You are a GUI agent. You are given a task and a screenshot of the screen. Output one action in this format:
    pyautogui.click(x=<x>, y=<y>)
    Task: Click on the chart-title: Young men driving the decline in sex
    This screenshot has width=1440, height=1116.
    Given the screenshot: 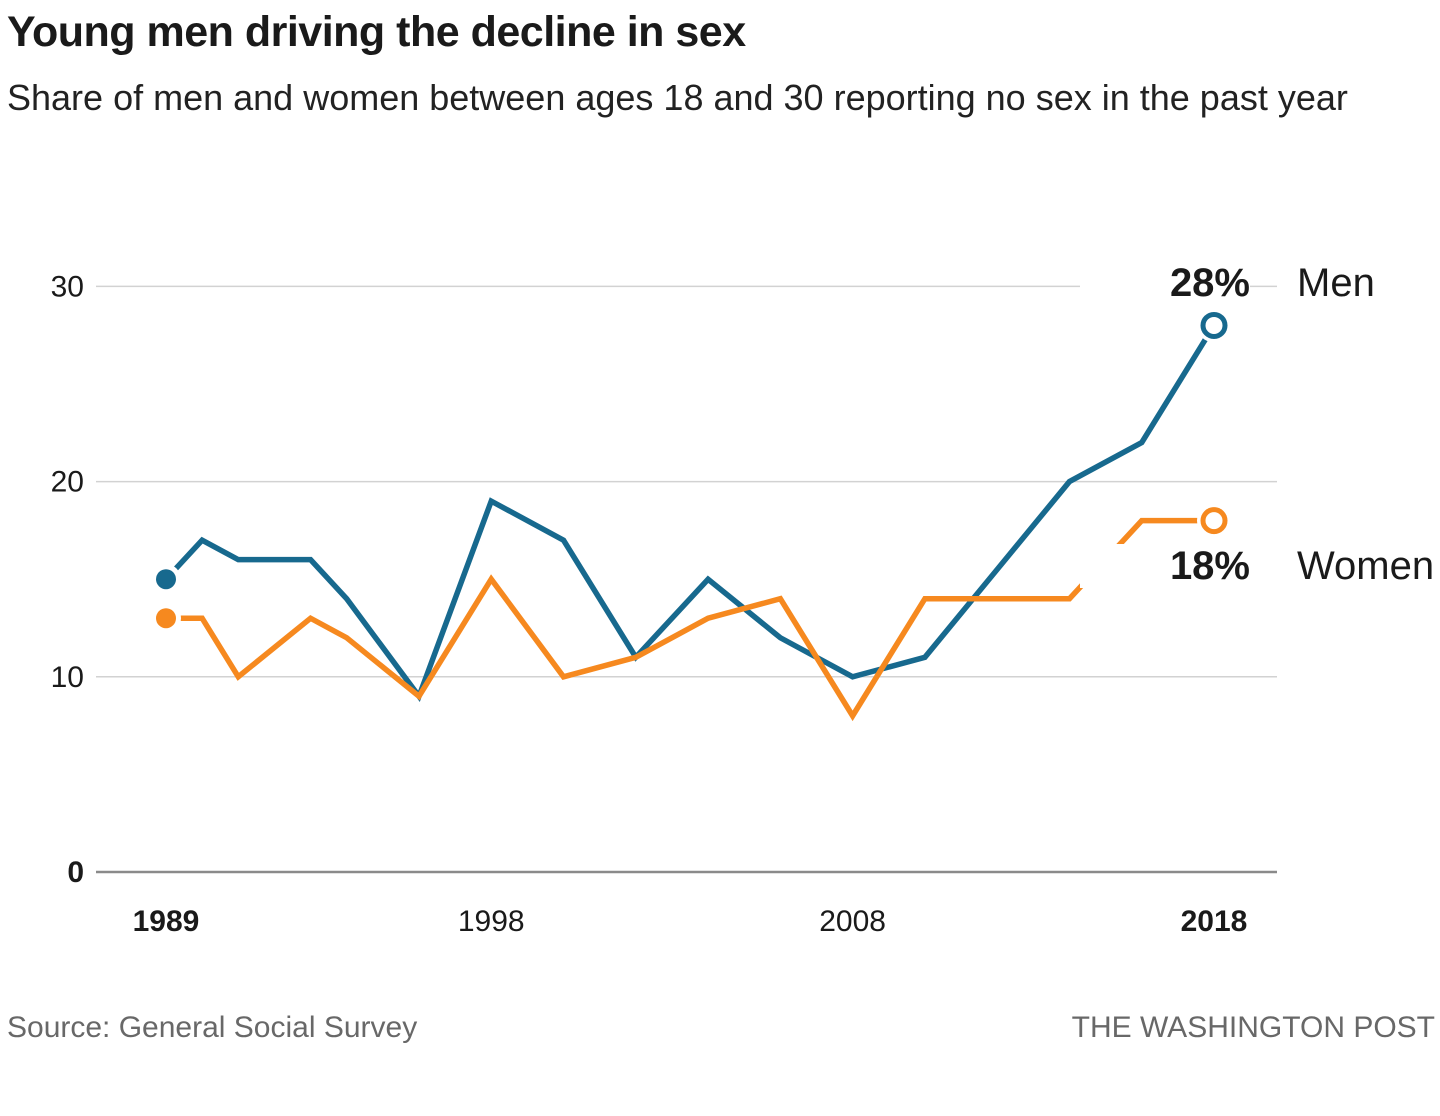 What is the action you would take?
    pyautogui.click(x=376, y=32)
    